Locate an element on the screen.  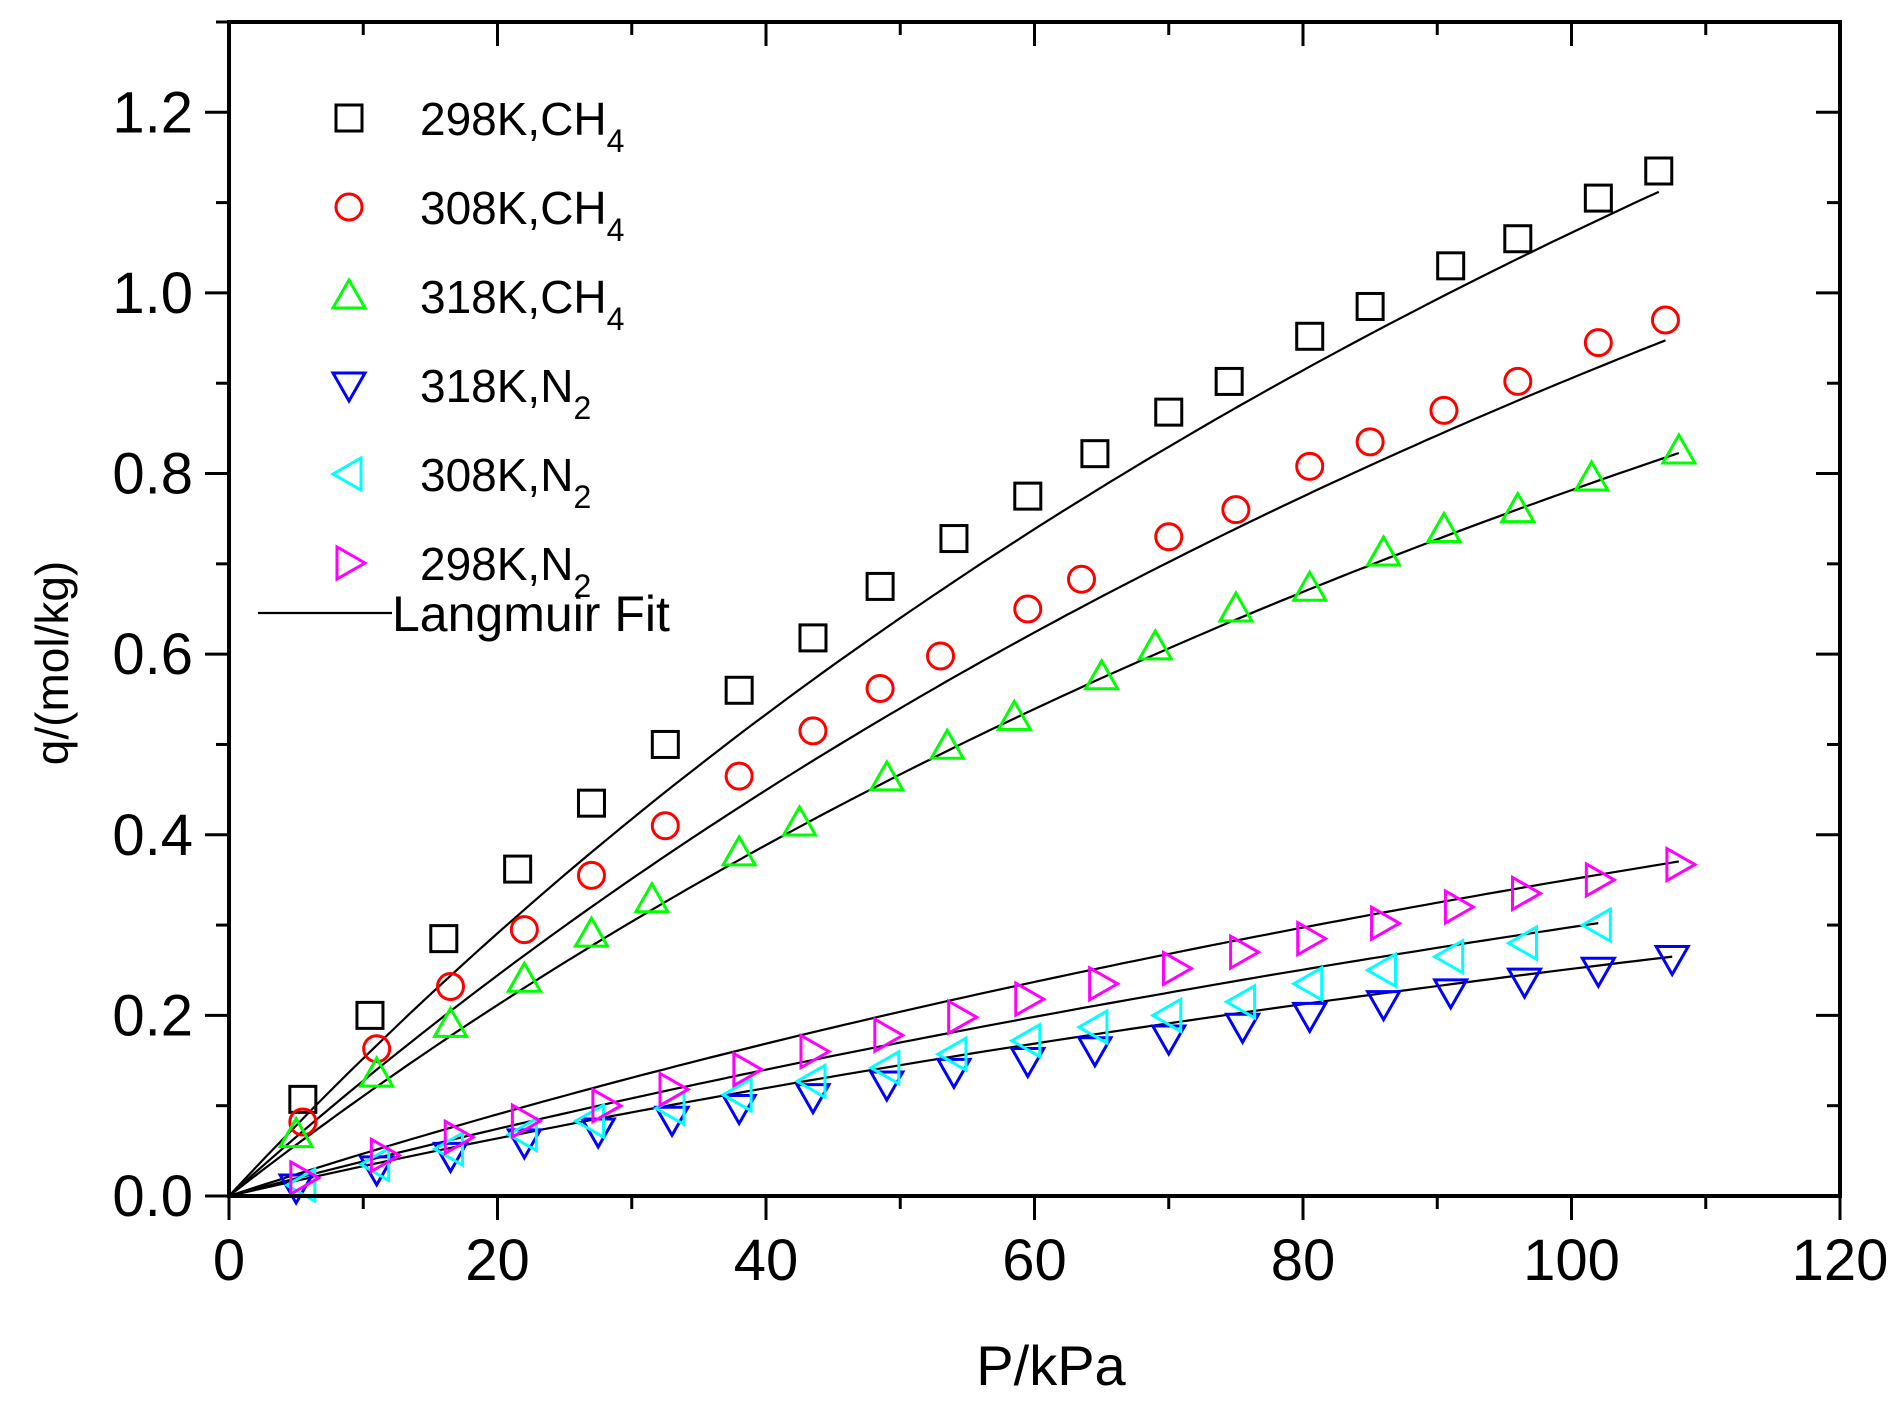
x-axis-title: P/kPa is located at coordinates (1051, 1365).